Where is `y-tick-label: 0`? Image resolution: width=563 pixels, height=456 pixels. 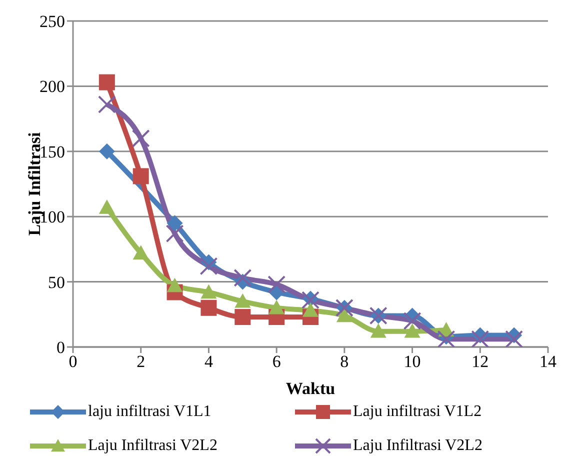 y-tick-label: 0 is located at coordinates (60, 348).